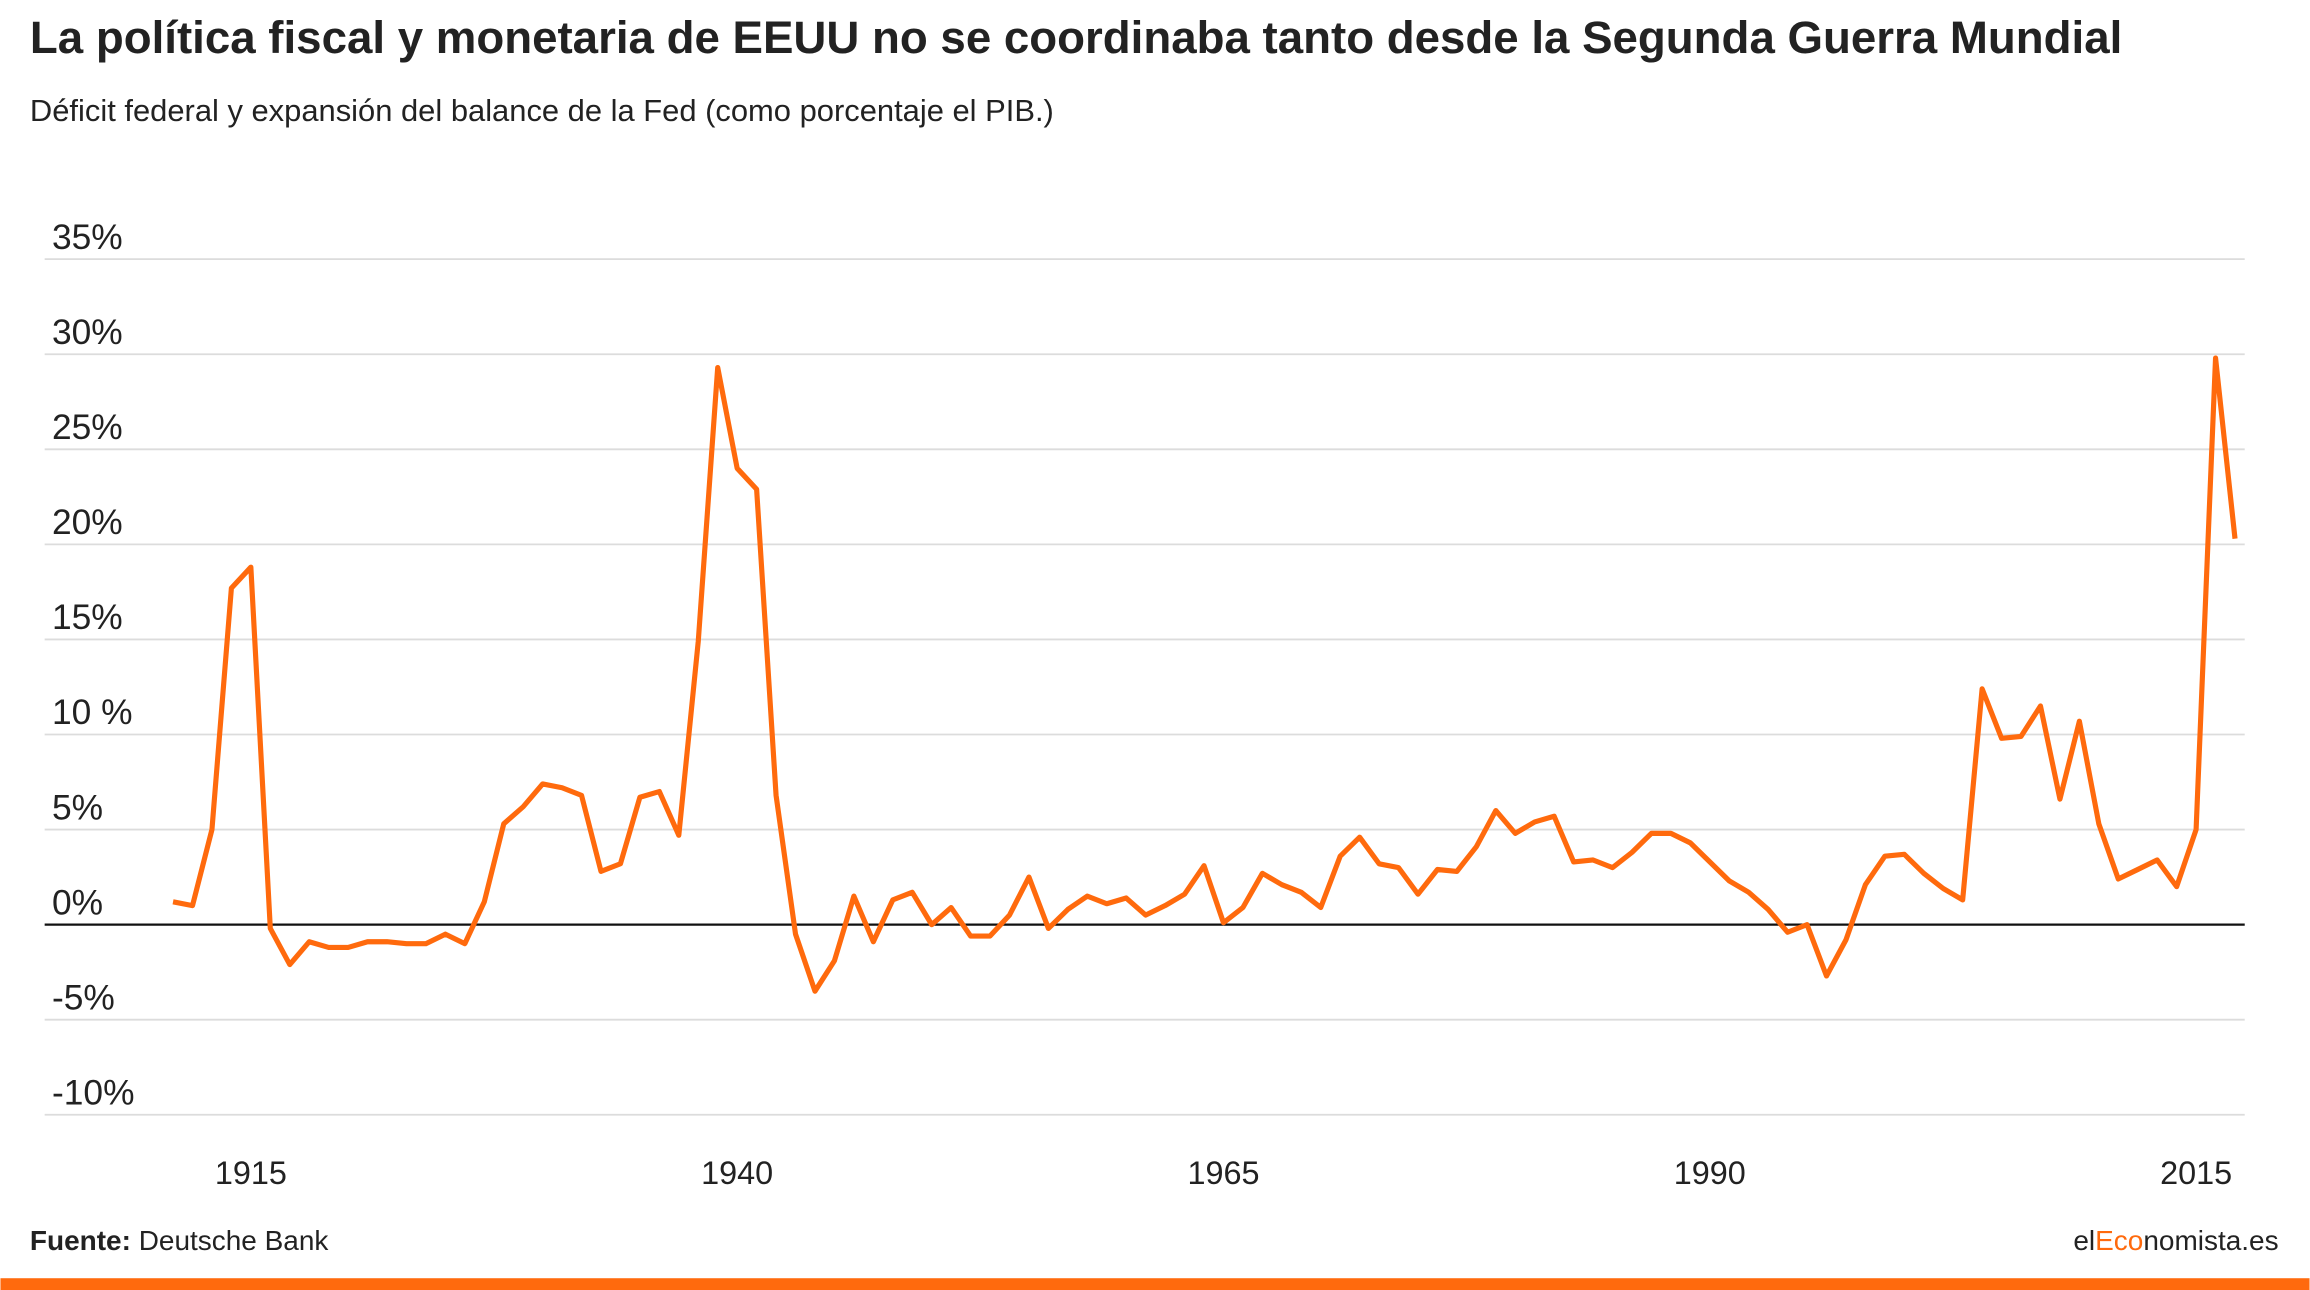 The height and width of the screenshot is (1290, 2310). I want to click on x-tick-label: 1965, so click(1223, 1173).